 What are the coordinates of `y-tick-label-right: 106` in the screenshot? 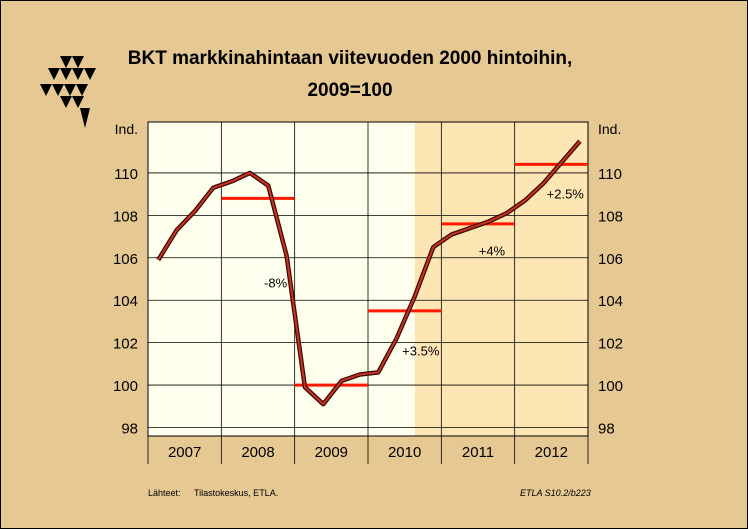 It's located at (610, 259).